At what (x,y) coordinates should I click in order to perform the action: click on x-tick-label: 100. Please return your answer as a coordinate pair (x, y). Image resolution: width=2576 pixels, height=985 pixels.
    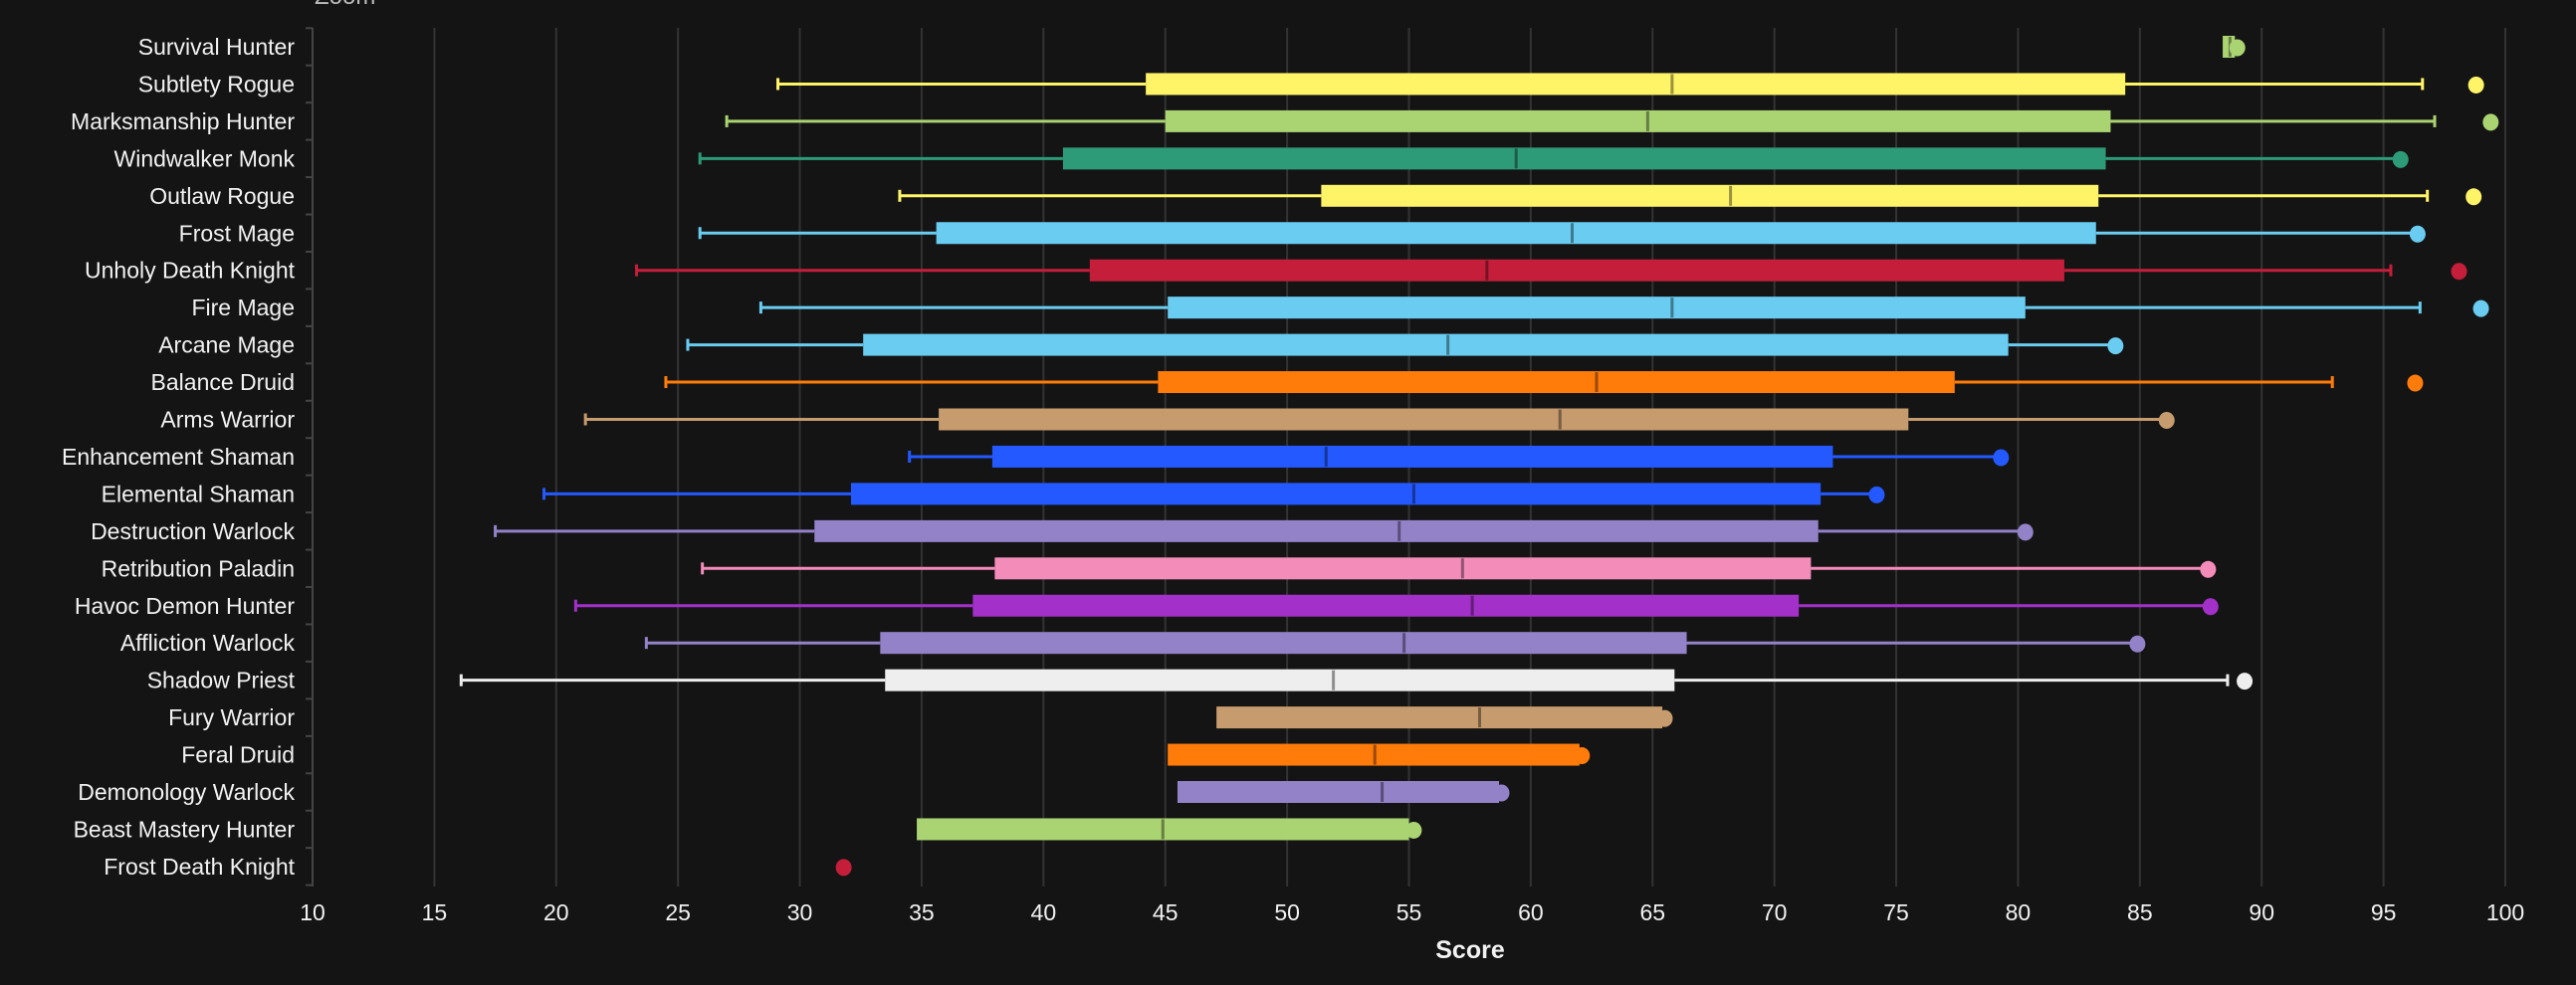
    Looking at the image, I should click on (2505, 912).